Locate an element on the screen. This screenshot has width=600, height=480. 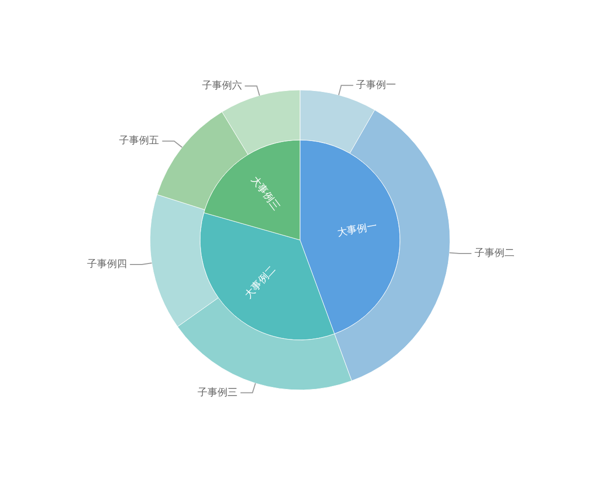
slice-label: 子事例四 is located at coordinates (106, 264).